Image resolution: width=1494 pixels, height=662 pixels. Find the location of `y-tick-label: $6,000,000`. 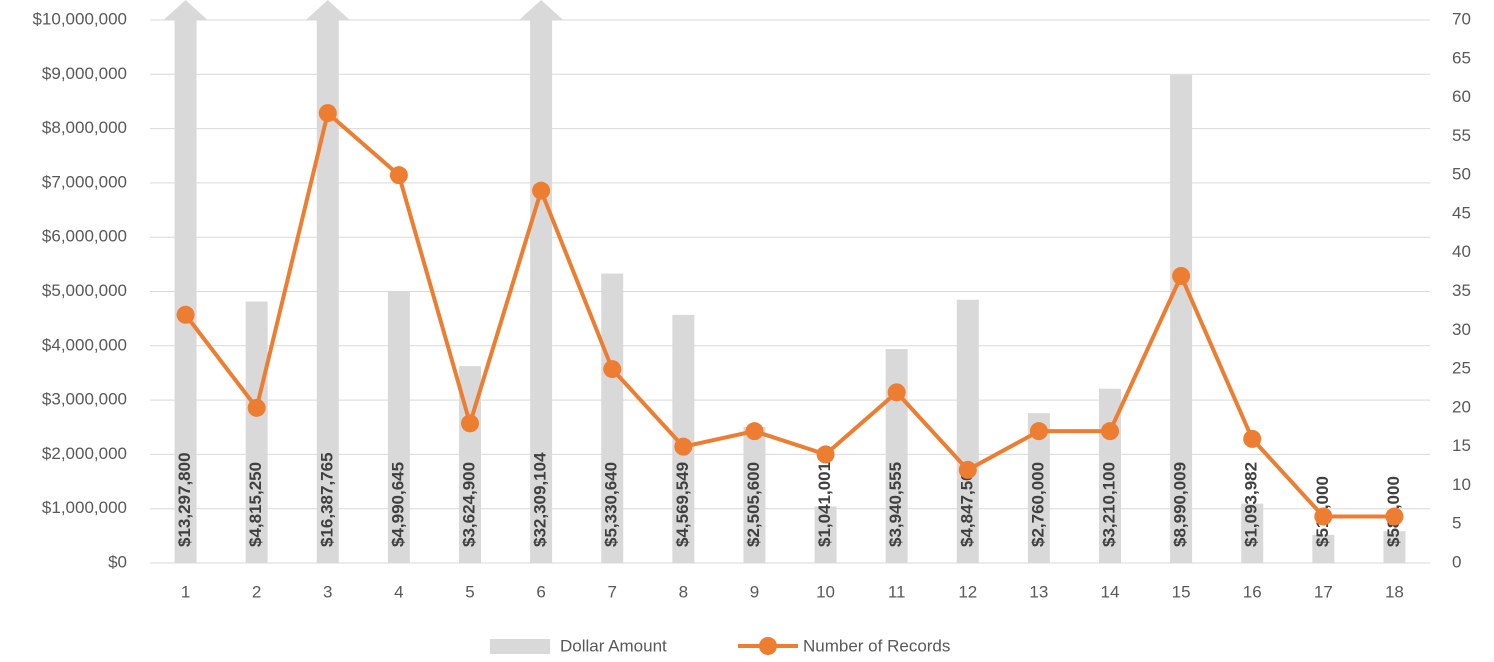

y-tick-label: $6,000,000 is located at coordinates (84, 236).